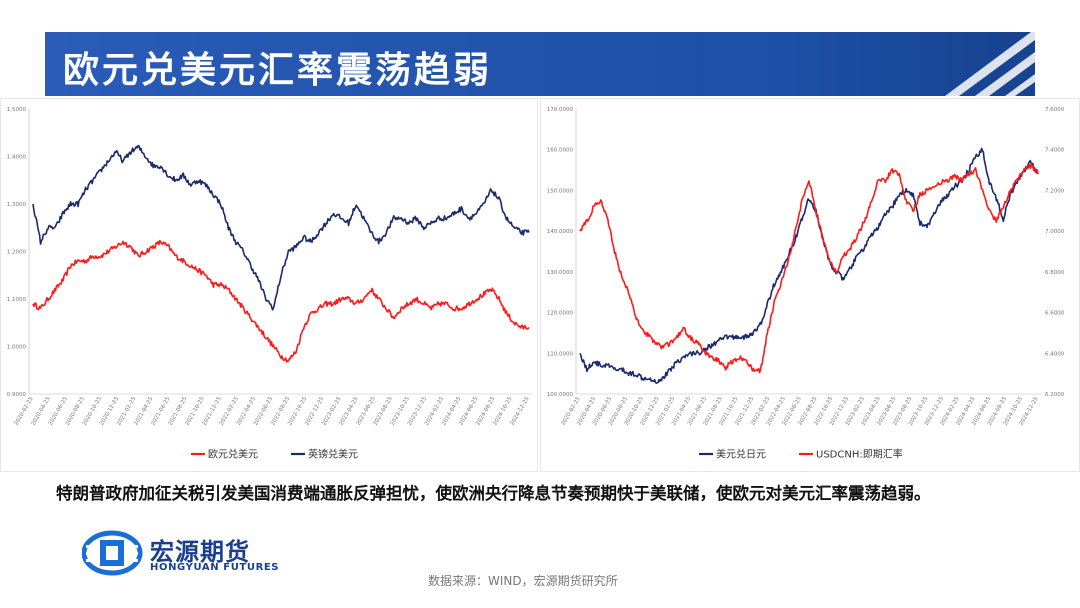  Describe the element at coordinates (560, 191) in the screenshot. I see `y-tick-label: 150.0000` at that location.